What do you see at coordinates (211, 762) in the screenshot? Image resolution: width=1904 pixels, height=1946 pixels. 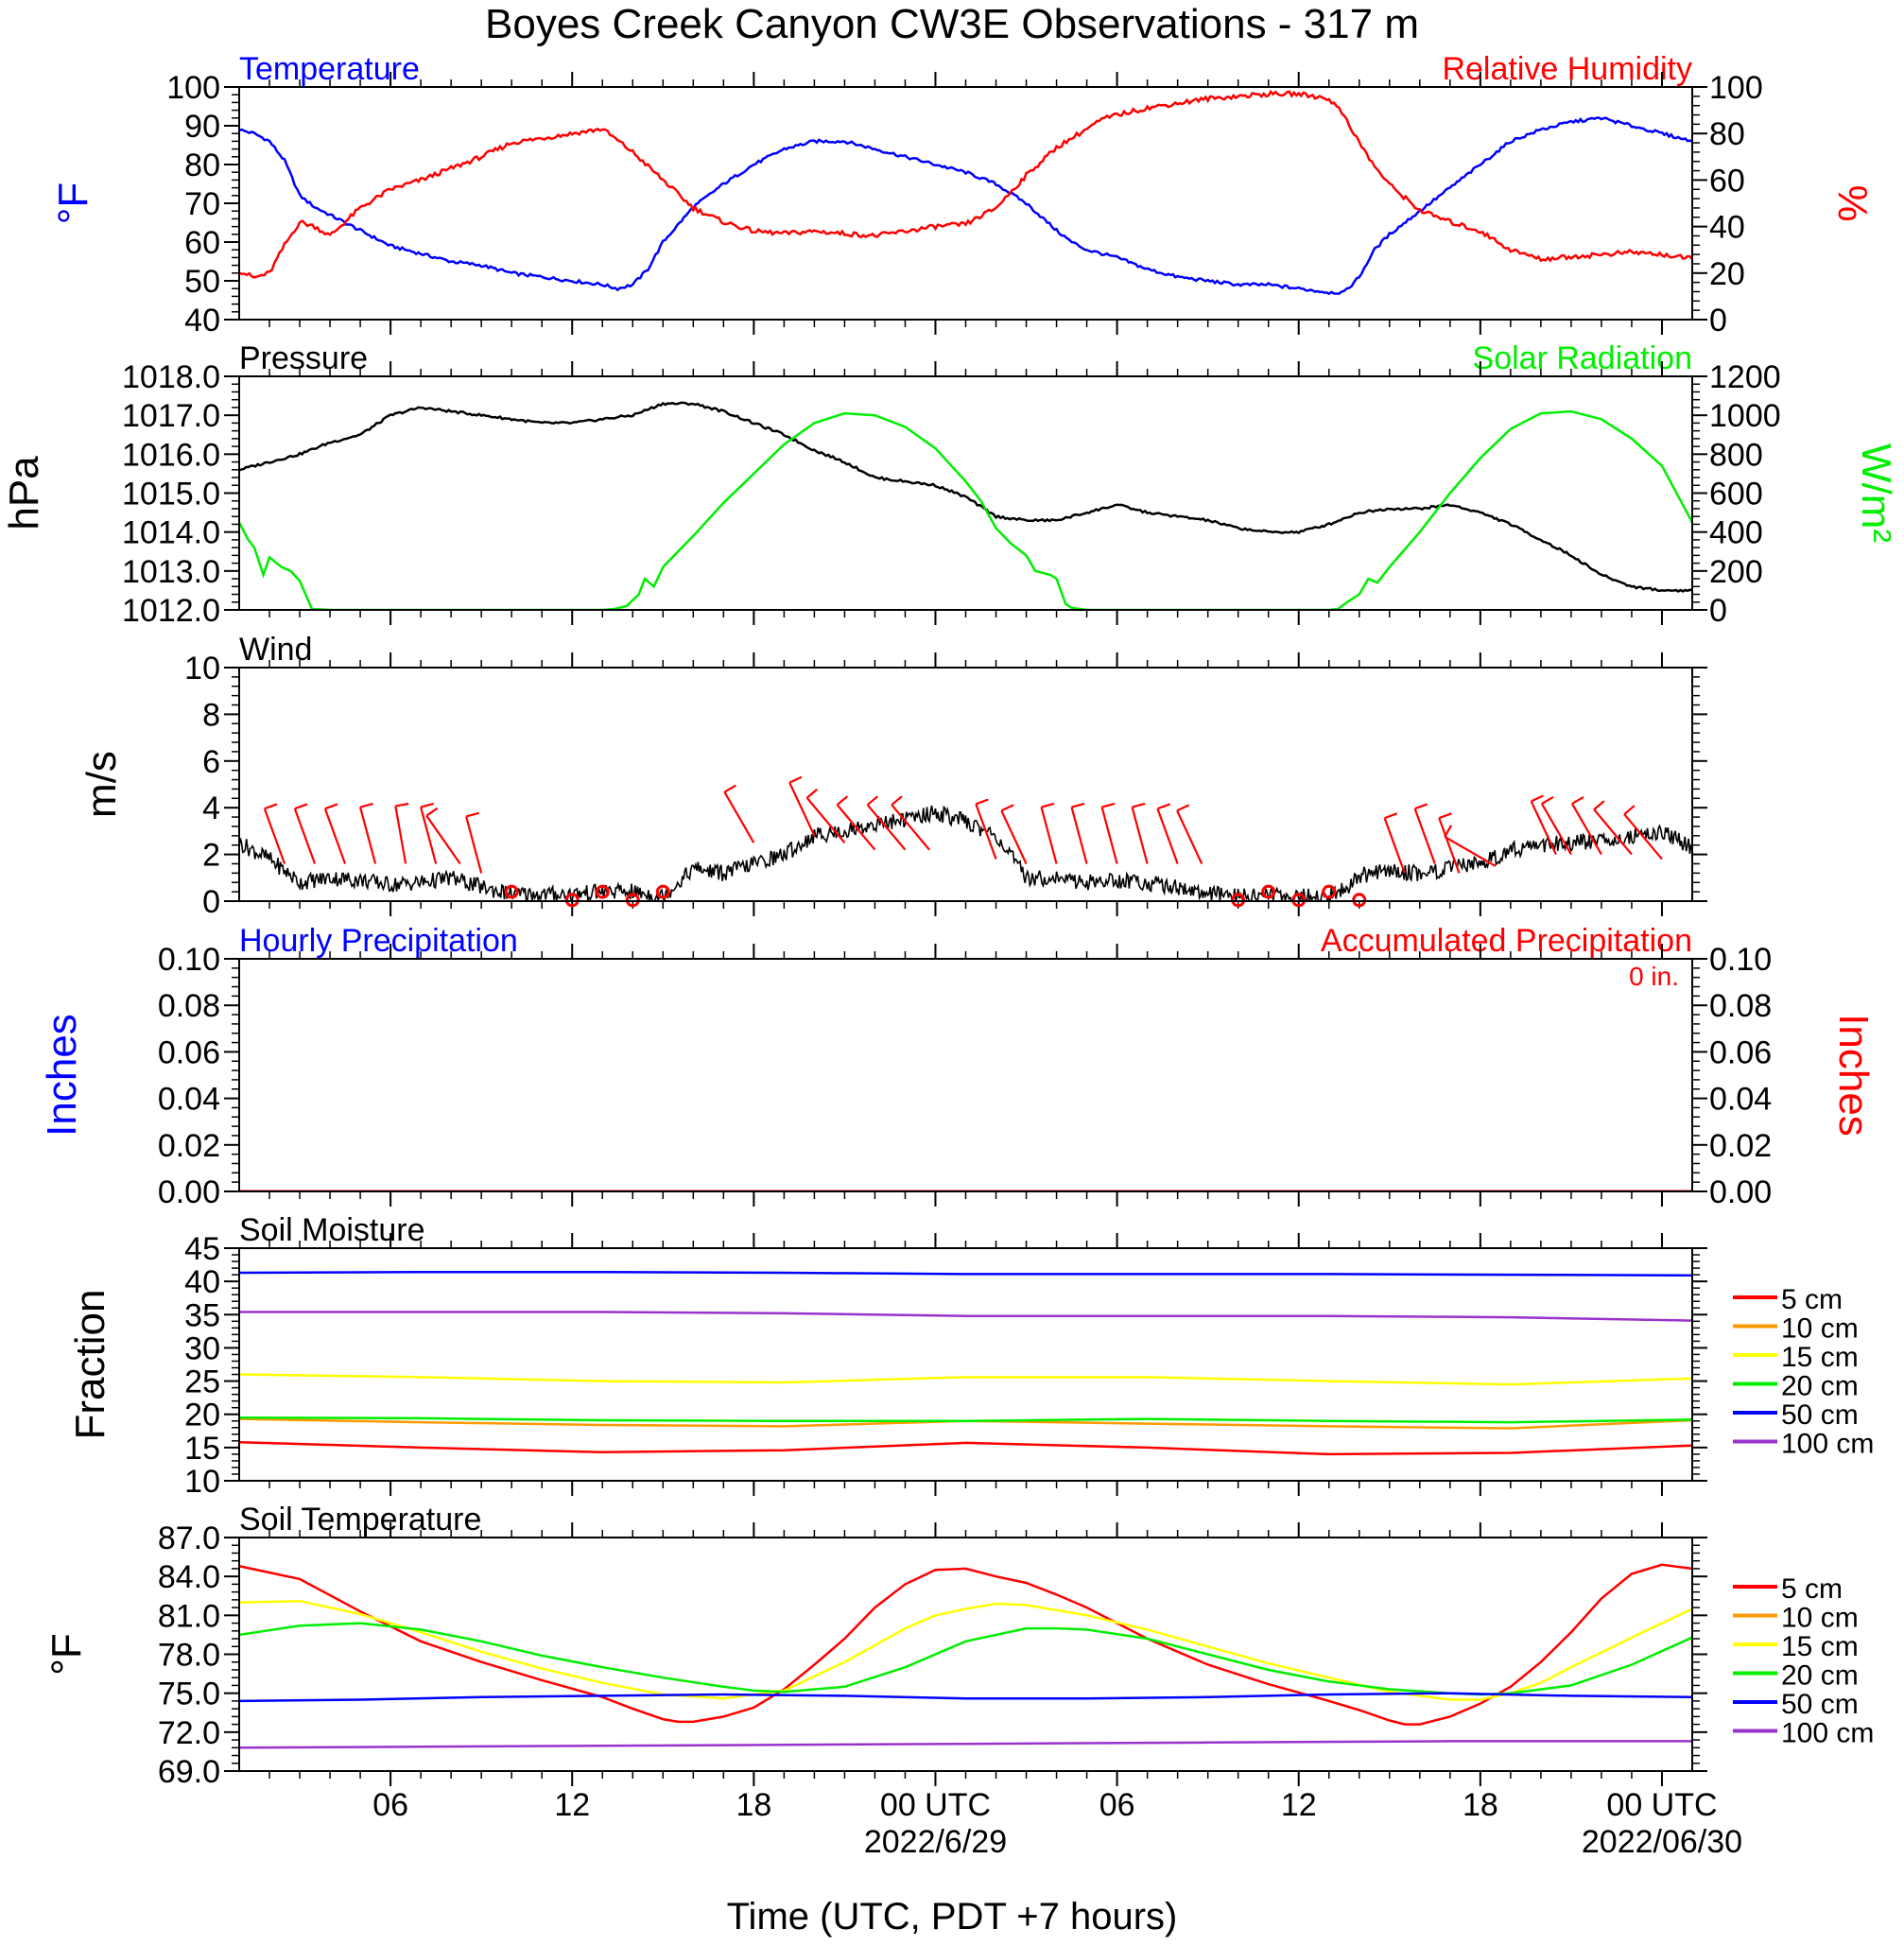 I see `y-tick-label: 6` at bounding box center [211, 762].